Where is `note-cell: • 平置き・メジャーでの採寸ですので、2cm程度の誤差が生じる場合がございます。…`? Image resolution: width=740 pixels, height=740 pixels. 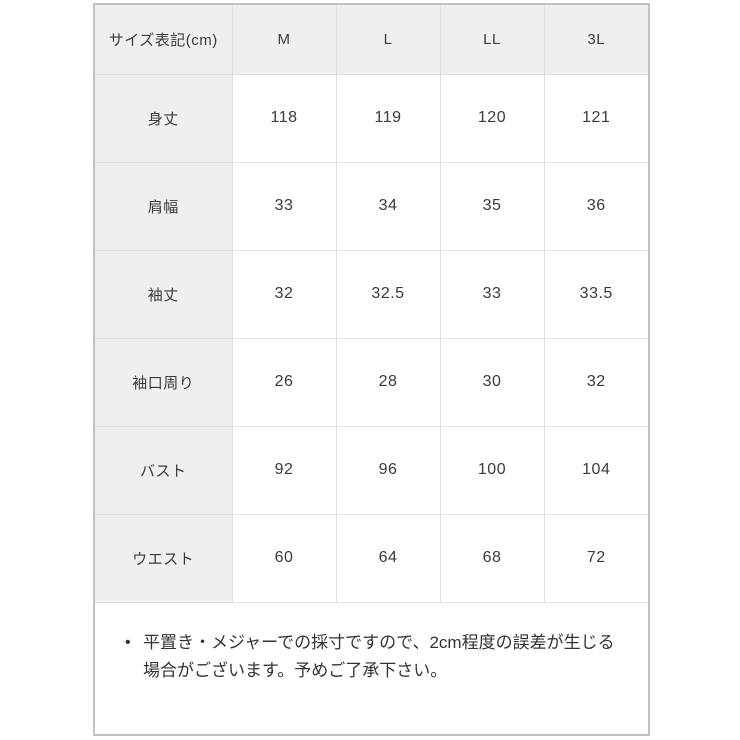
note-cell: • 平置き・メジャーでの採寸ですので、2cm程度の誤差が生じる場合がございます。… is located at coordinates (371, 668).